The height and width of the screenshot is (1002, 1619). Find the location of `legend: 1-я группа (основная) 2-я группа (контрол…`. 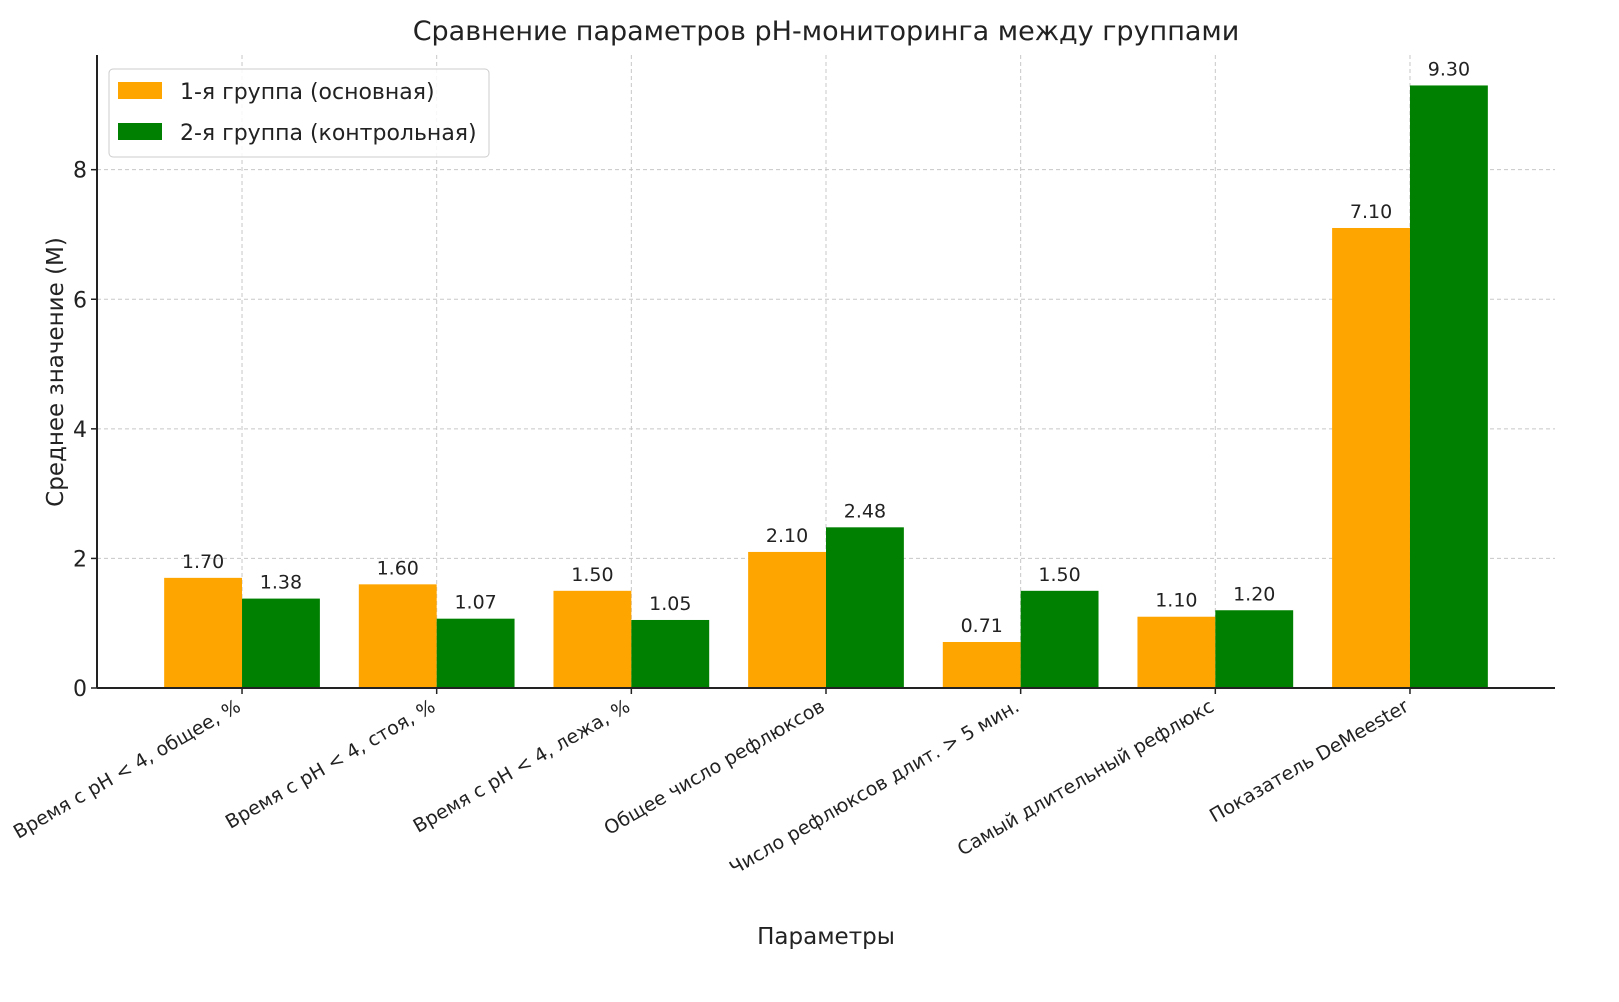

legend: 1-я группа (основная) 2-я группа (контрол… is located at coordinates (299, 113).